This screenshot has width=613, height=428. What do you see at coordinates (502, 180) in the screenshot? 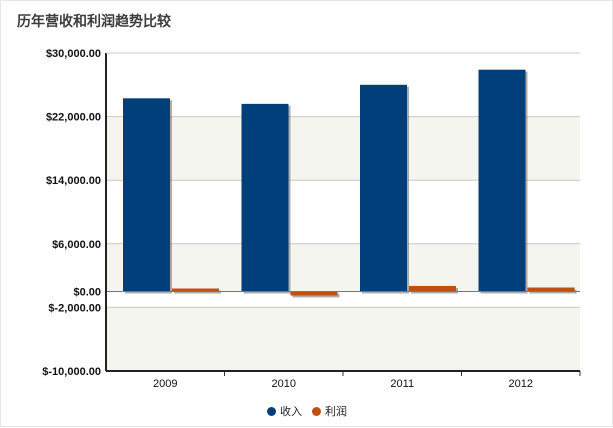
I see `bar-revenue-2012` at bounding box center [502, 180].